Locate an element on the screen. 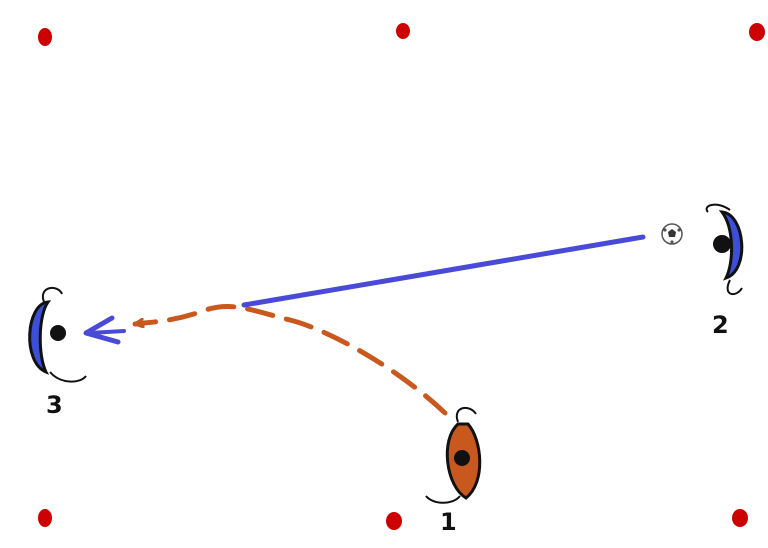 Image resolution: width=768 pixels, height=548 pixels. player-3: 3 is located at coordinates (57, 352).